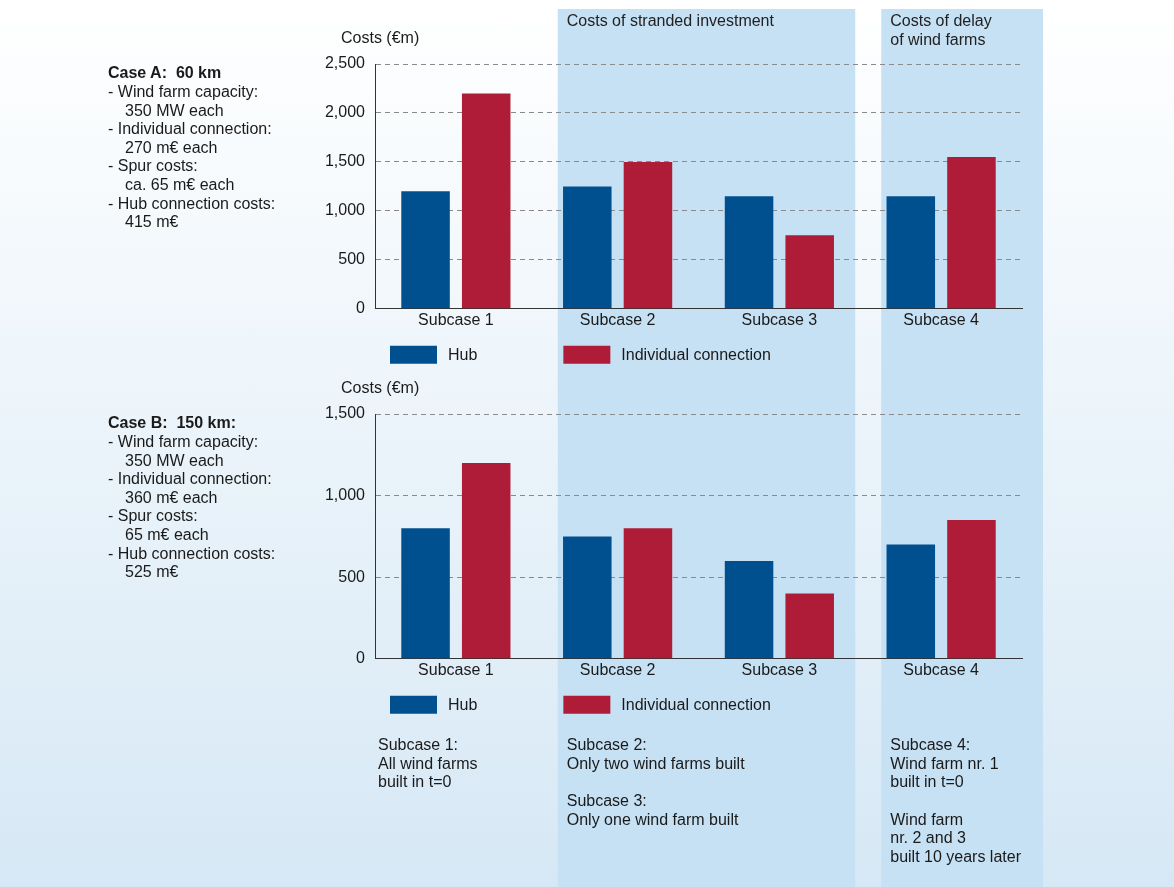 The image size is (1174, 887). I want to click on y-tick-label: 2,000, so click(345, 112).